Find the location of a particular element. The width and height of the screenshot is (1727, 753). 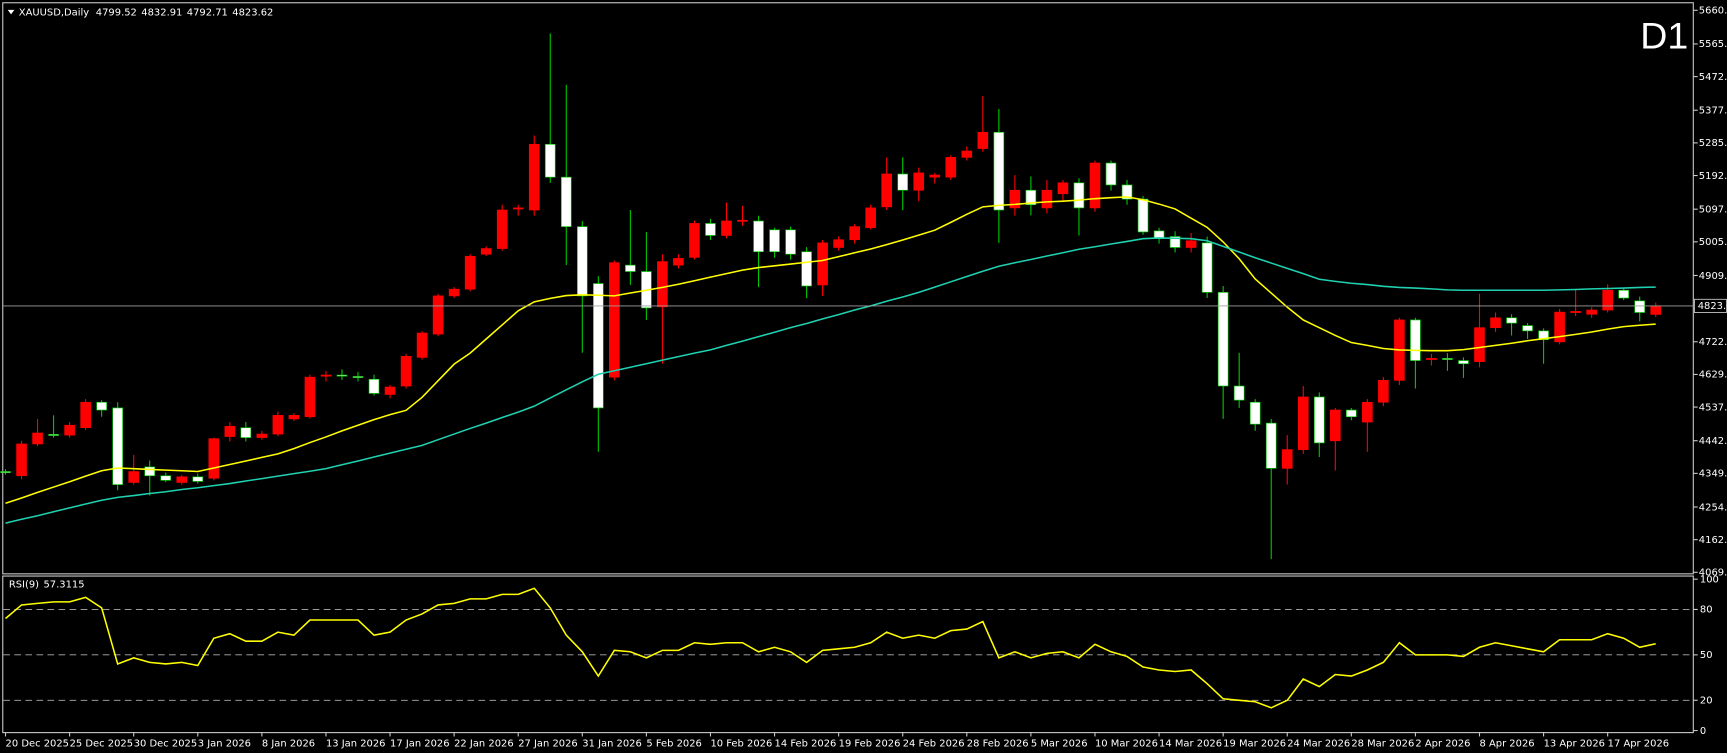

y-tick-label: 5192.60 is located at coordinates (1713, 176).